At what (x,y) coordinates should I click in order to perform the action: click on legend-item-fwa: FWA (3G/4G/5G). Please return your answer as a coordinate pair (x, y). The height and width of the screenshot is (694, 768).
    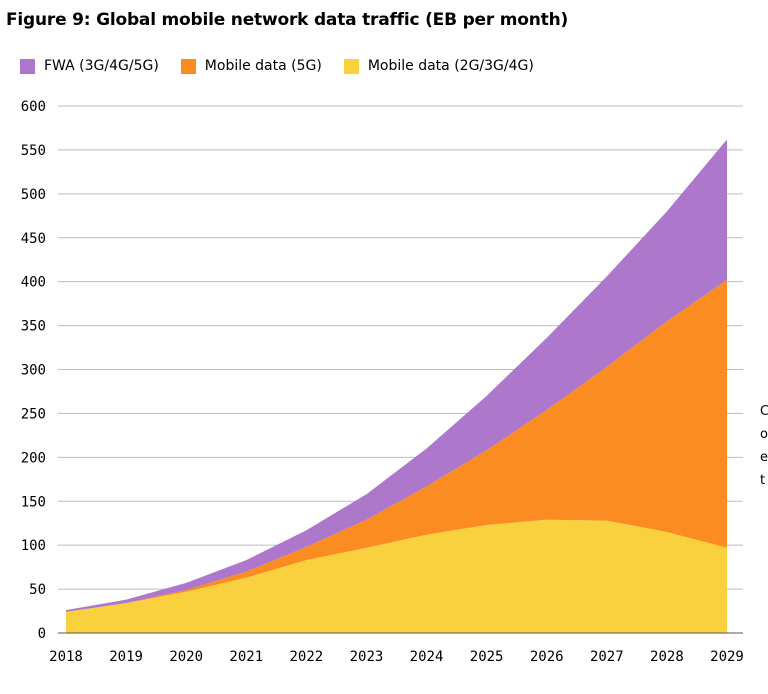
    Looking at the image, I should click on (89, 66).